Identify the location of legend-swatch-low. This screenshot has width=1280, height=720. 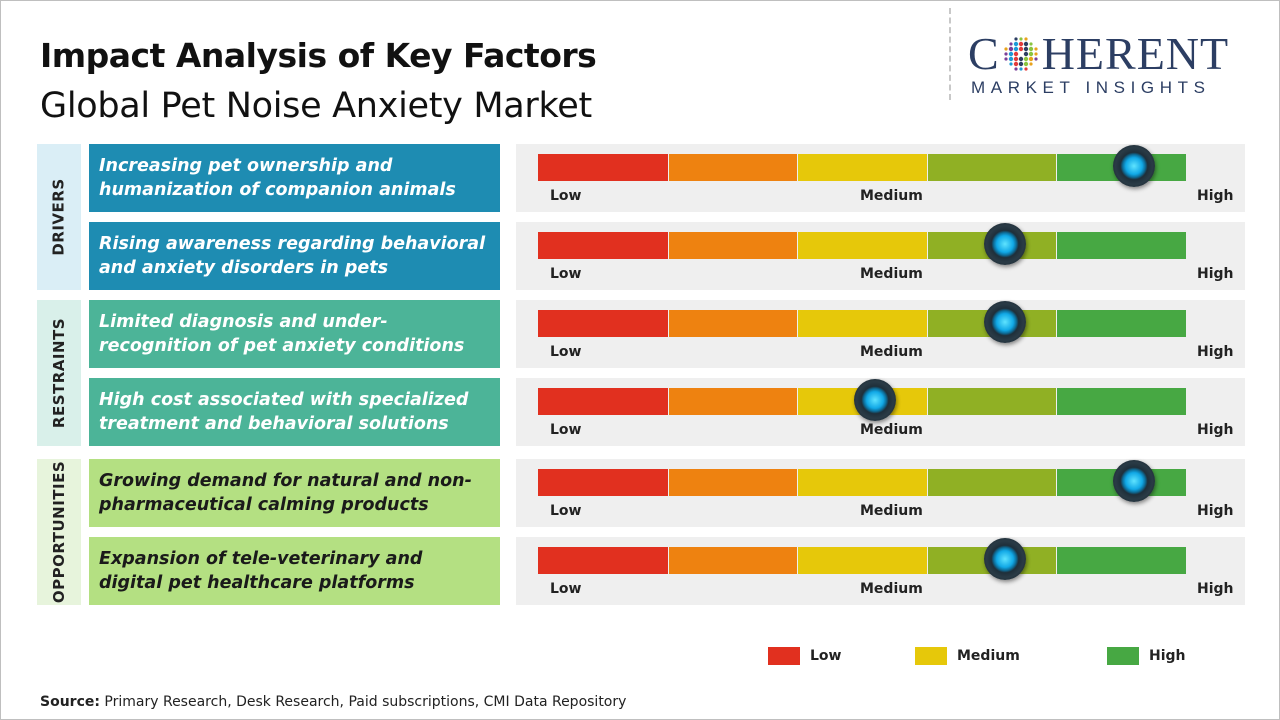
(784, 656).